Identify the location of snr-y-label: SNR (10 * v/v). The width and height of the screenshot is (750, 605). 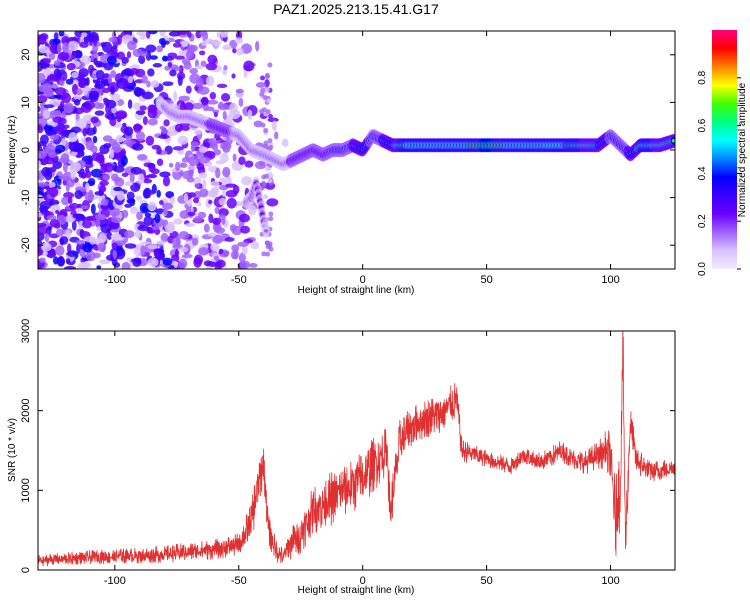
(12, 450).